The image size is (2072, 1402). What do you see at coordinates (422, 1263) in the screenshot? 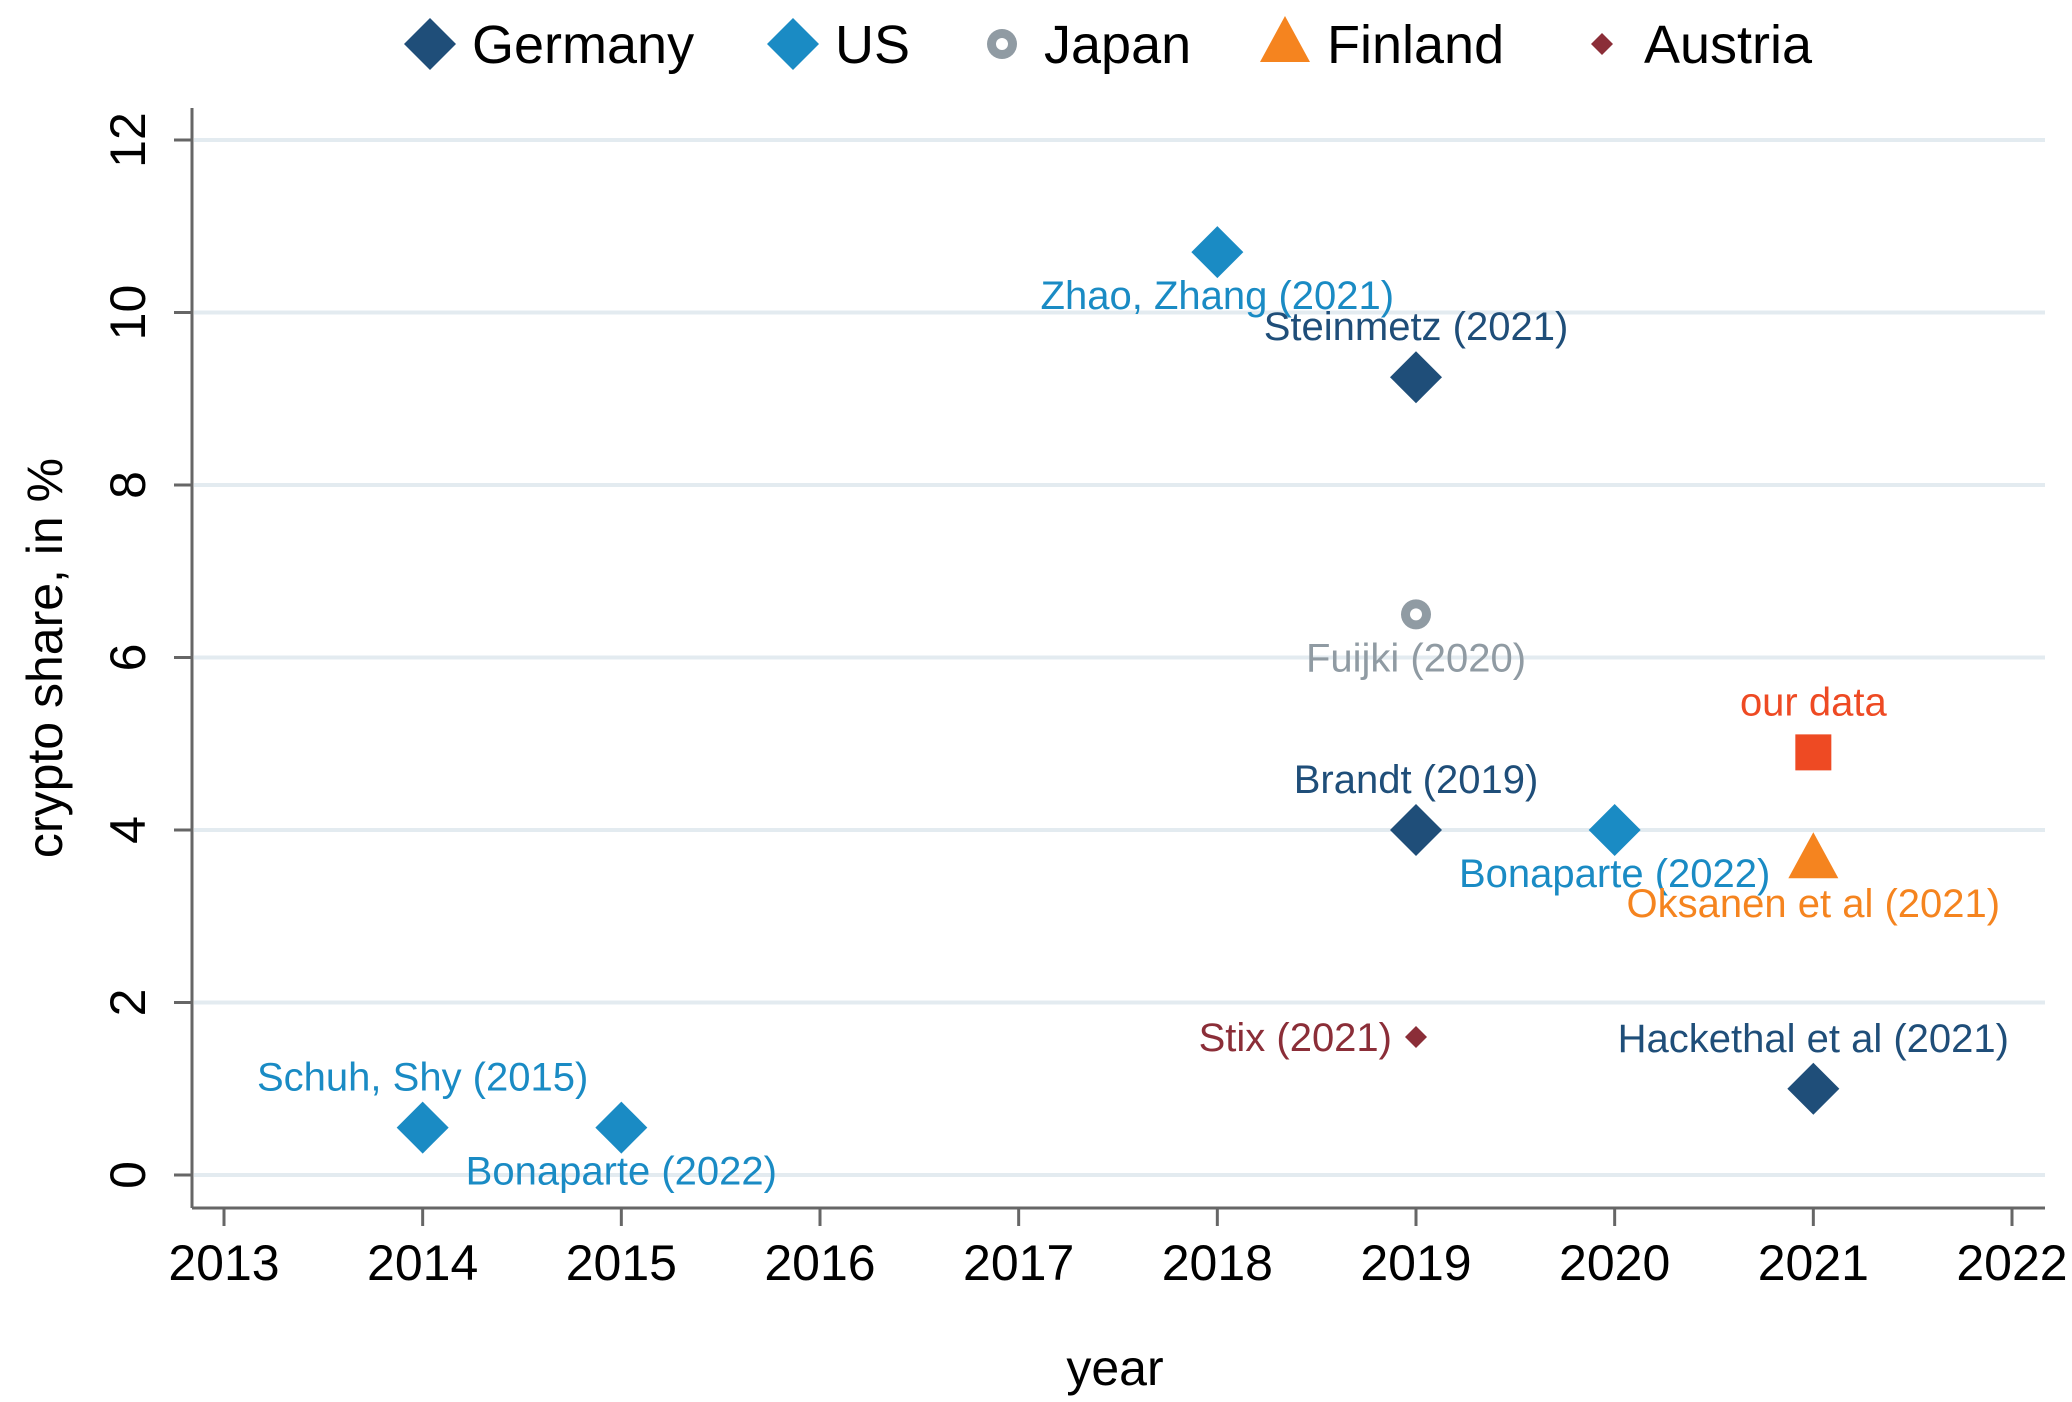
I see `x-tick-label: 2014` at bounding box center [422, 1263].